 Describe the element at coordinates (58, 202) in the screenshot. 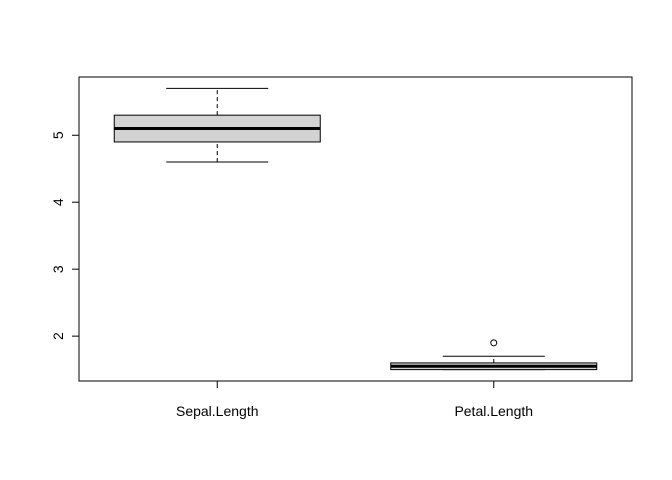

I see `y-tick-label: 4` at that location.